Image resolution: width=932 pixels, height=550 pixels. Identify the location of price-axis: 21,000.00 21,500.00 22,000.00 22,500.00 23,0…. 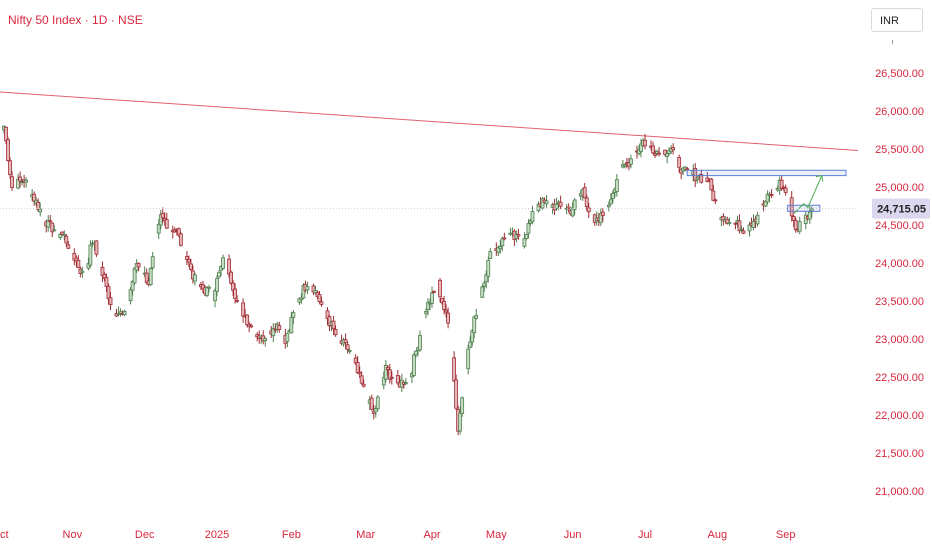
(899, 283).